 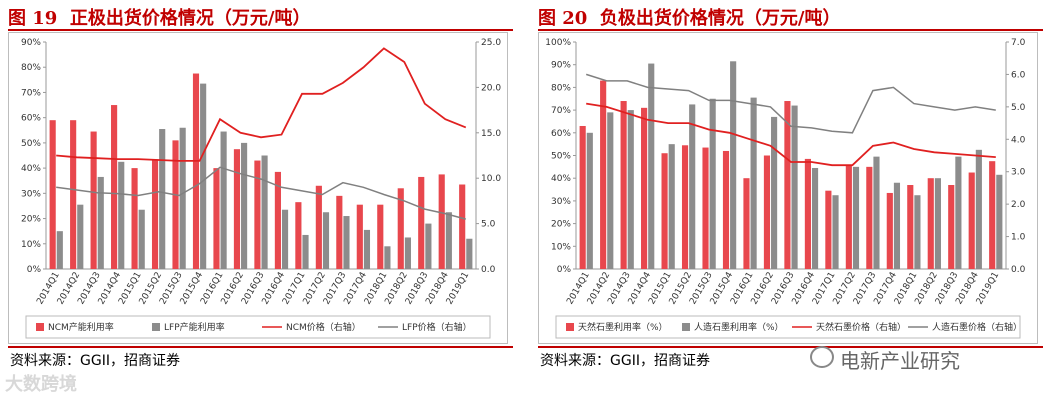 I want to click on chart-title: 图 20 负极出货价格情况（万元/吨）, so click(x=689, y=18).